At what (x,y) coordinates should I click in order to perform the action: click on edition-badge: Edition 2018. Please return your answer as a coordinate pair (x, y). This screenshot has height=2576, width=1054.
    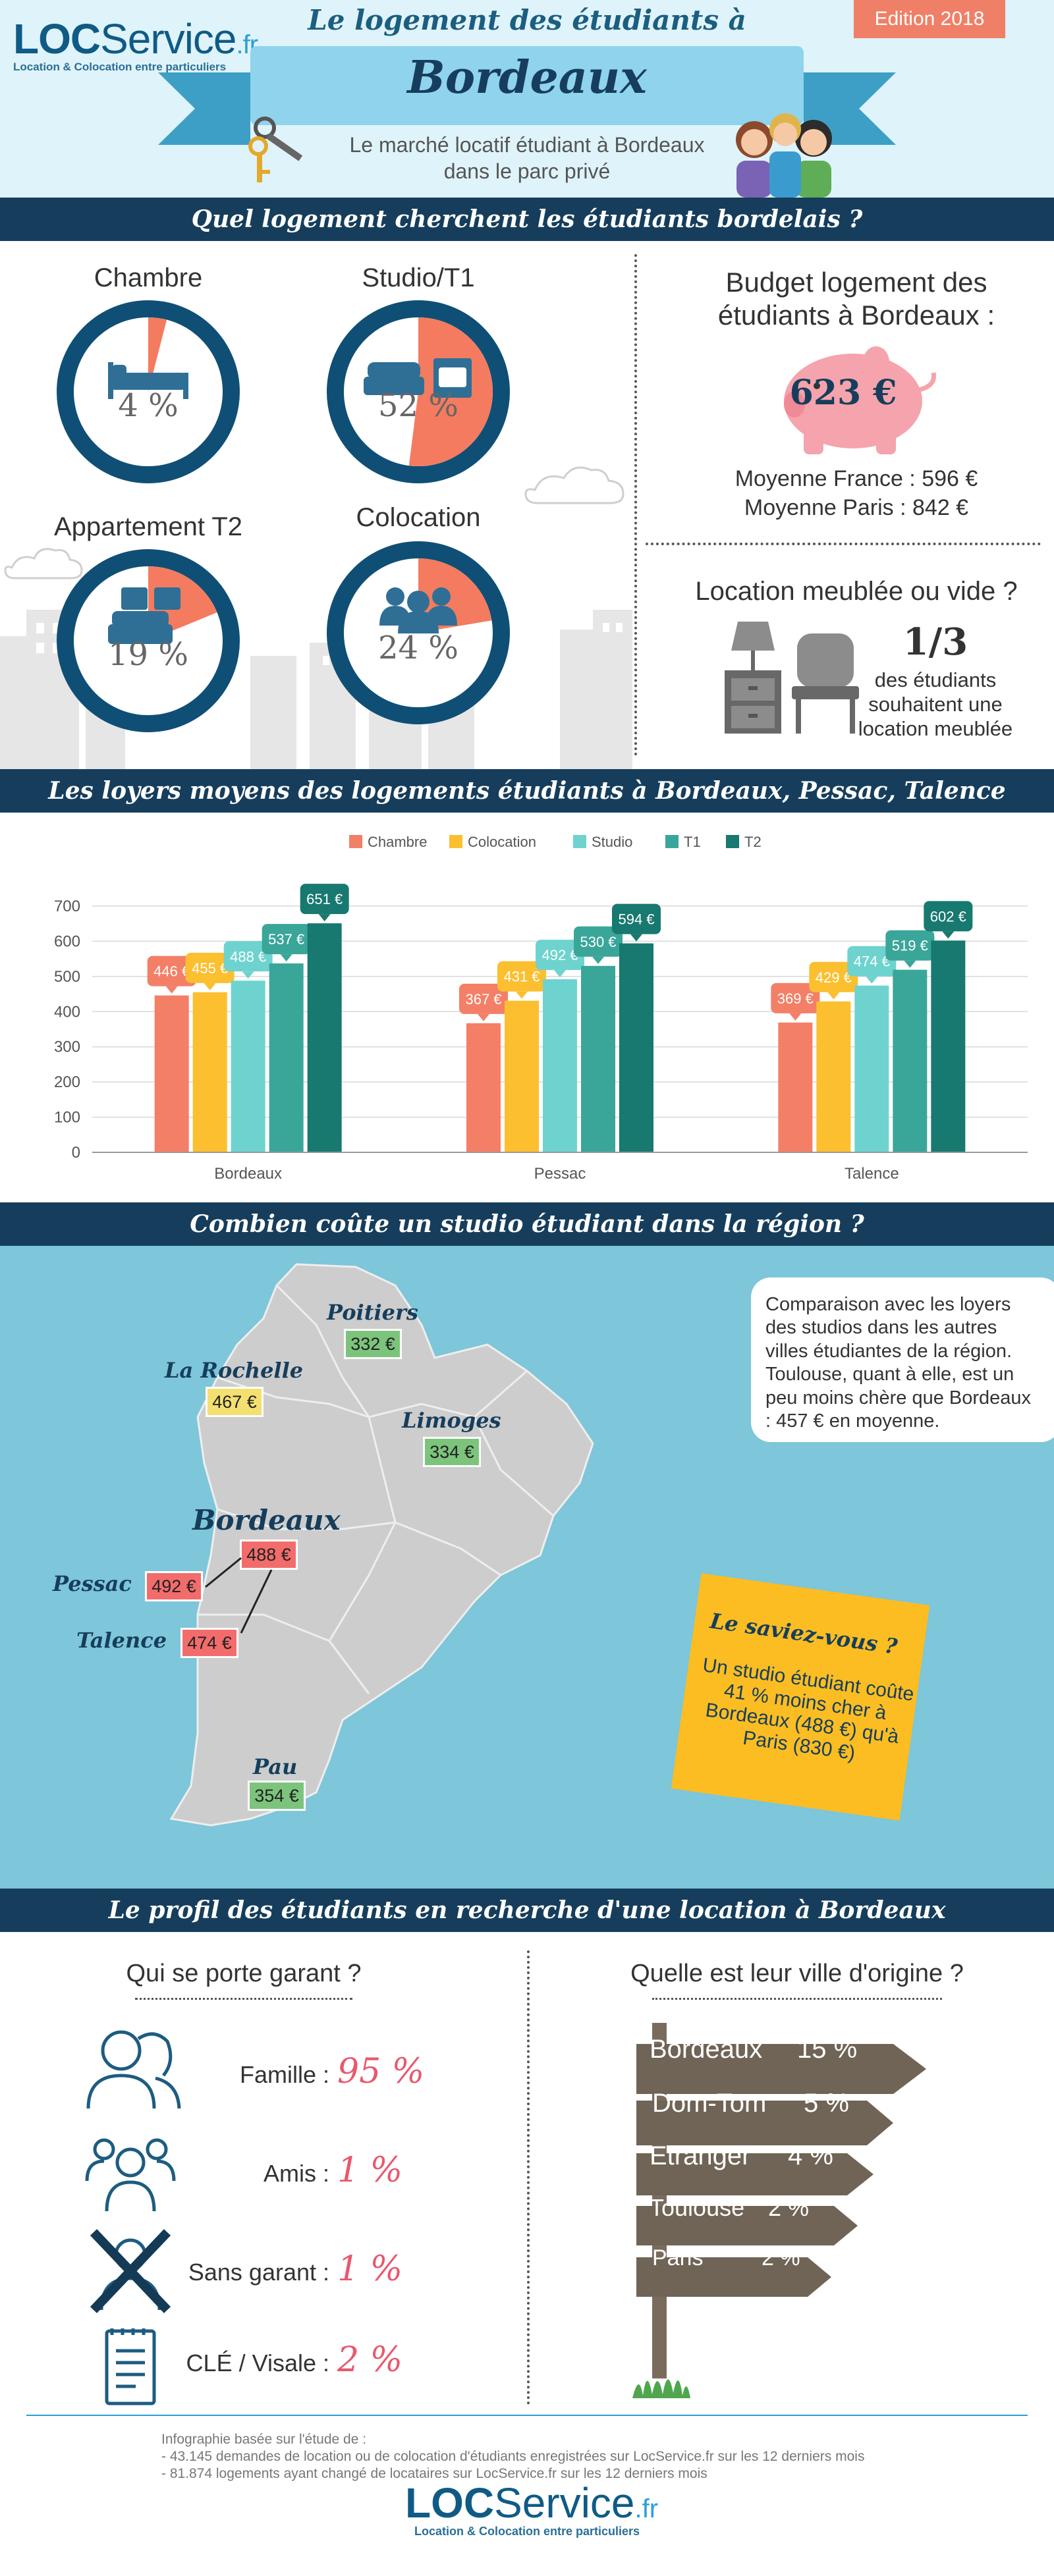
    Looking at the image, I should click on (929, 19).